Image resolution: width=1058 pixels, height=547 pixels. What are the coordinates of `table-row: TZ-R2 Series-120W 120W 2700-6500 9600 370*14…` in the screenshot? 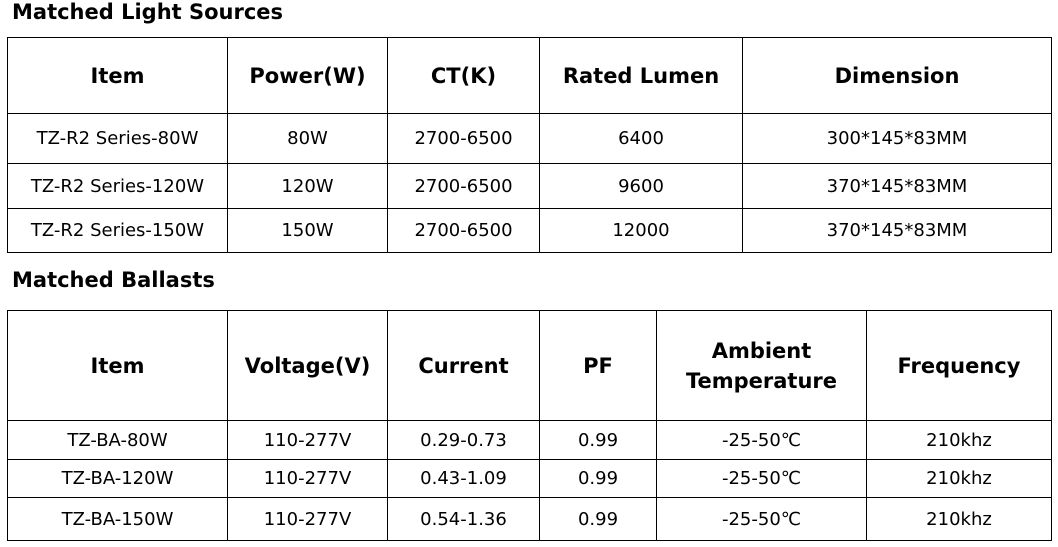 It's located at (529, 186).